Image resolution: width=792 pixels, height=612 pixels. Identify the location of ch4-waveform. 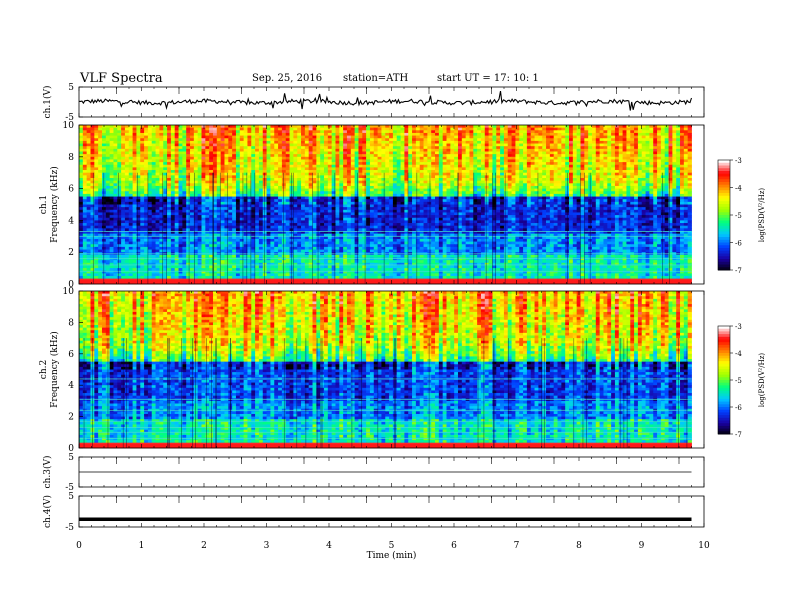
(385, 508).